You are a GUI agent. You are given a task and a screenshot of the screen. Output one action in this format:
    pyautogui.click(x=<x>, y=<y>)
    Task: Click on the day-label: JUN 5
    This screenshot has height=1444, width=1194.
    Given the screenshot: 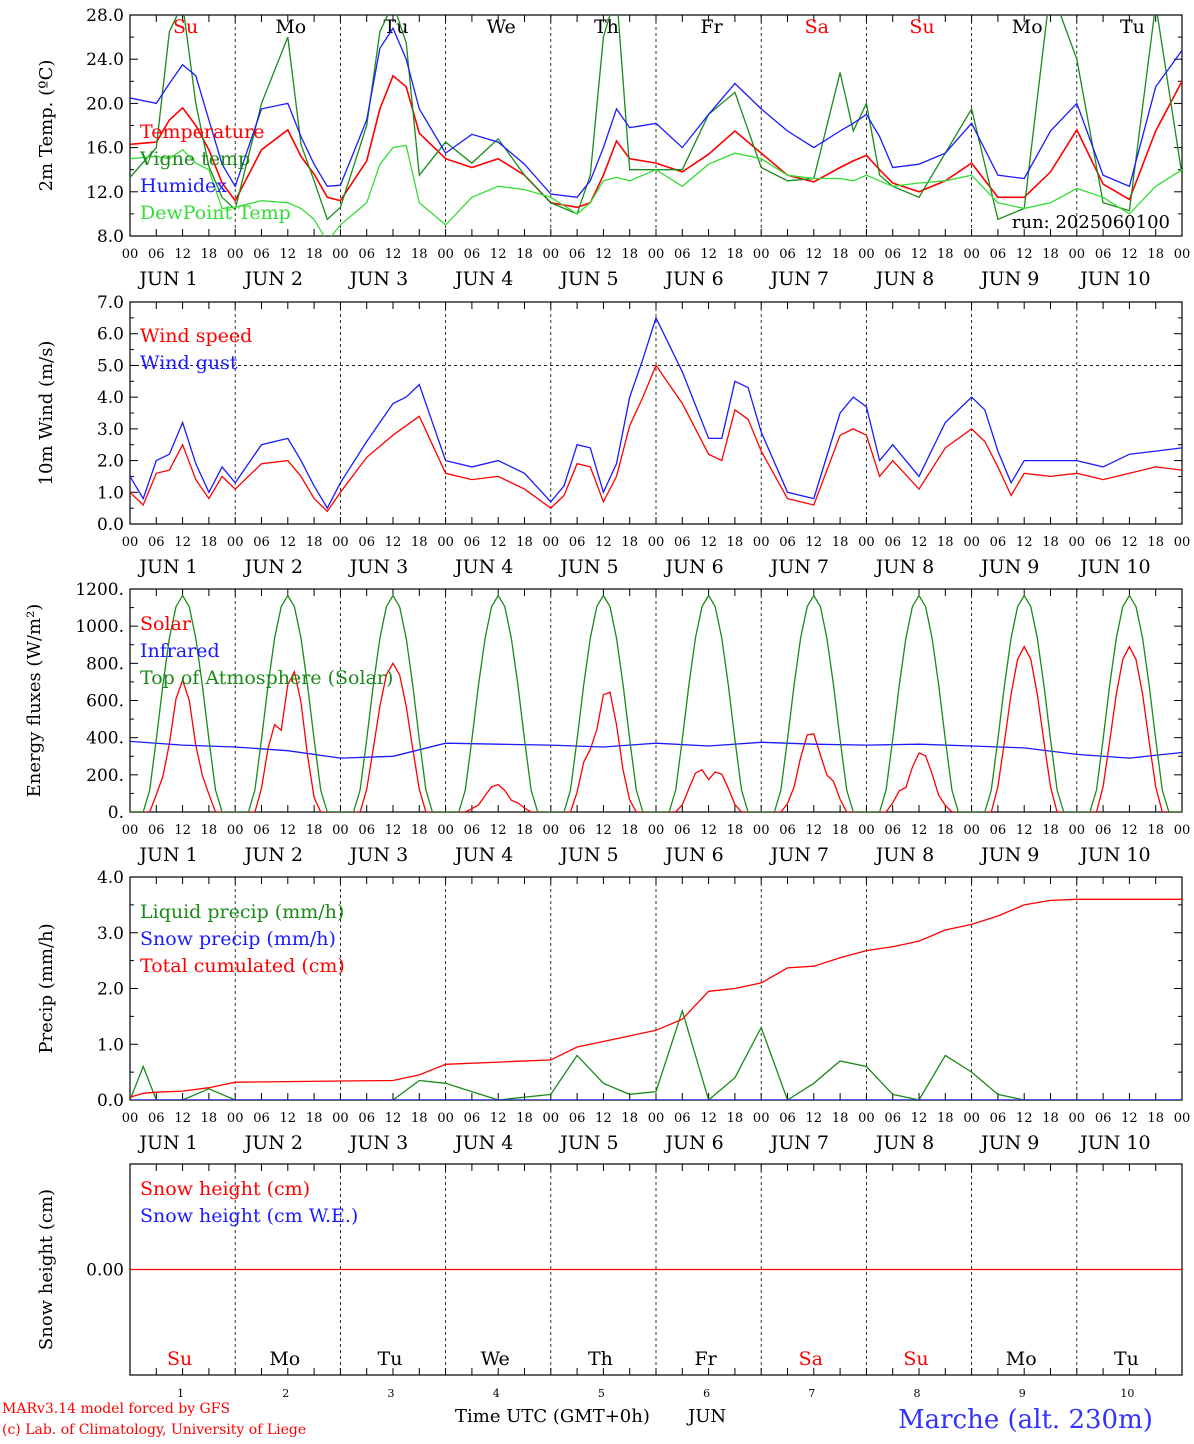 What is the action you would take?
    pyautogui.click(x=588, y=855)
    